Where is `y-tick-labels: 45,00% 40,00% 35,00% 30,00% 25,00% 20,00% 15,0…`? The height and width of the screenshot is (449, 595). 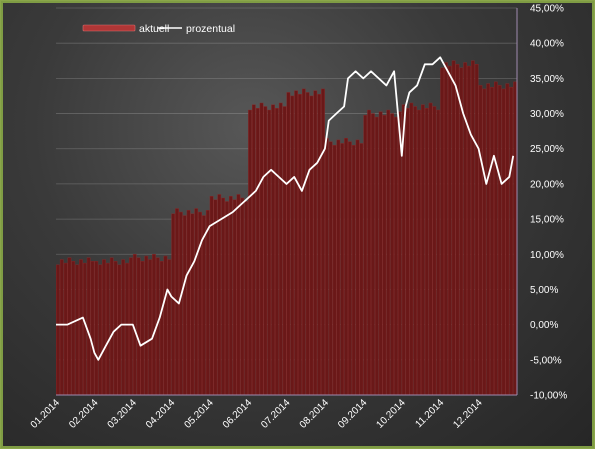 y-tick-labels: 45,00% 40,00% 35,00% 30,00% 25,00% 20,00% 15,0… is located at coordinates (548, 203).